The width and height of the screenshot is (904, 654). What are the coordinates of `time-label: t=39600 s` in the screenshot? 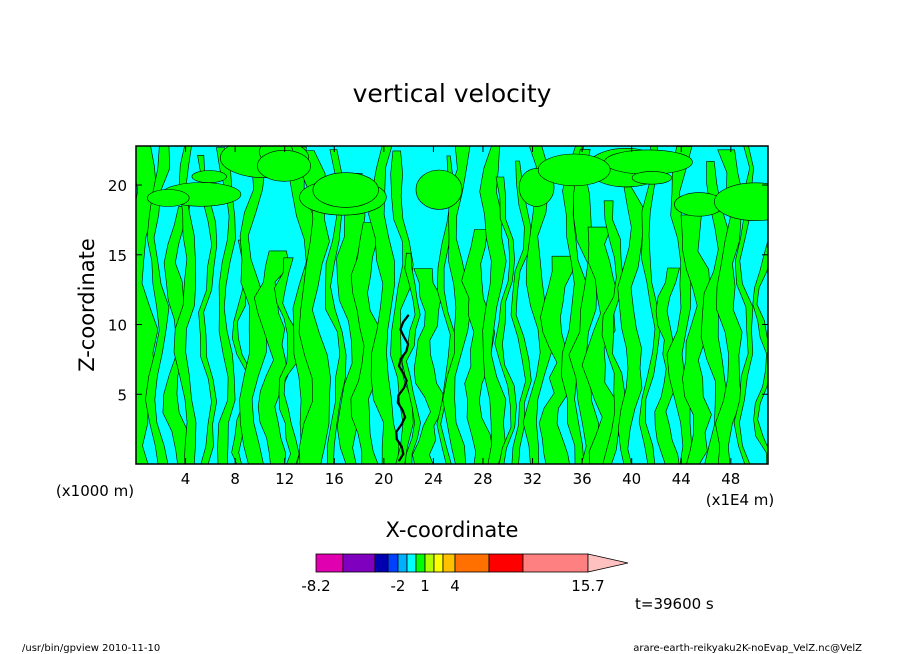 It's located at (674, 604).